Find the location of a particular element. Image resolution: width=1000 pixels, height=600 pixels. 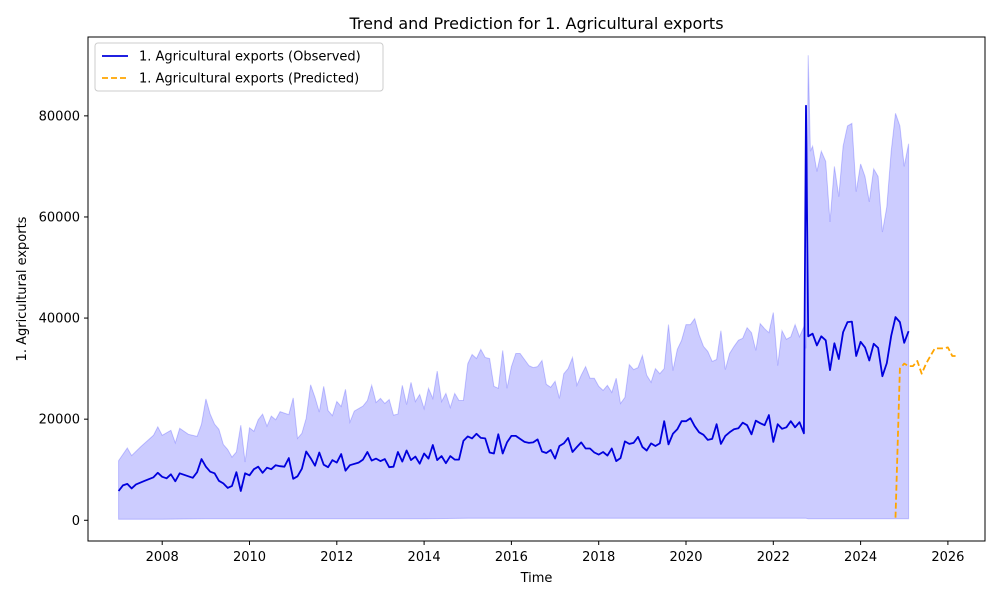

x-tick-label: 2020 is located at coordinates (685, 557).